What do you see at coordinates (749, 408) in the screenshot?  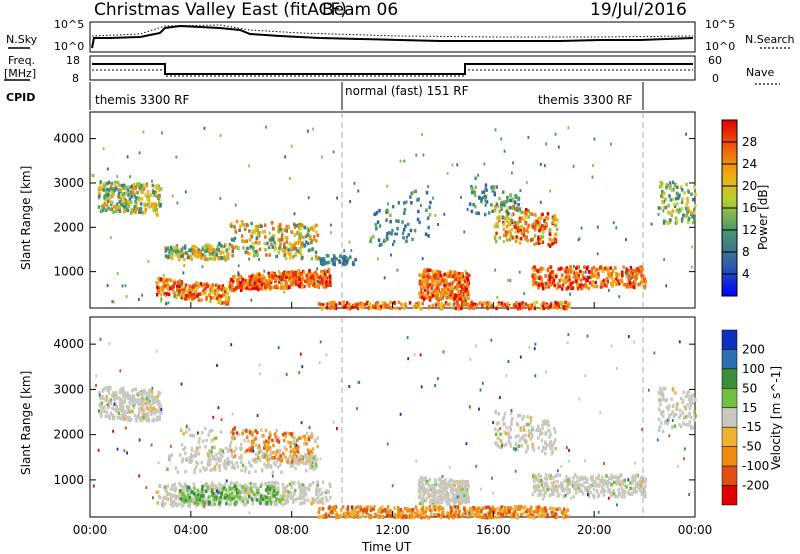 I see `velocity-cbar-tick-label: 15` at bounding box center [749, 408].